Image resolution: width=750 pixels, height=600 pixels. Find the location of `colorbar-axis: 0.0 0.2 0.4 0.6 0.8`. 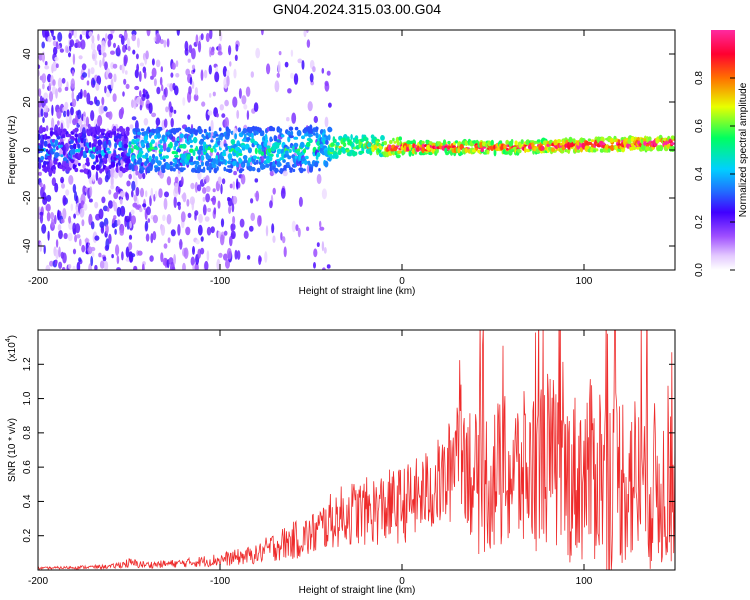

colorbar-axis: 0.0 0.2 0.4 0.6 0.8 is located at coordinates (714, 174).